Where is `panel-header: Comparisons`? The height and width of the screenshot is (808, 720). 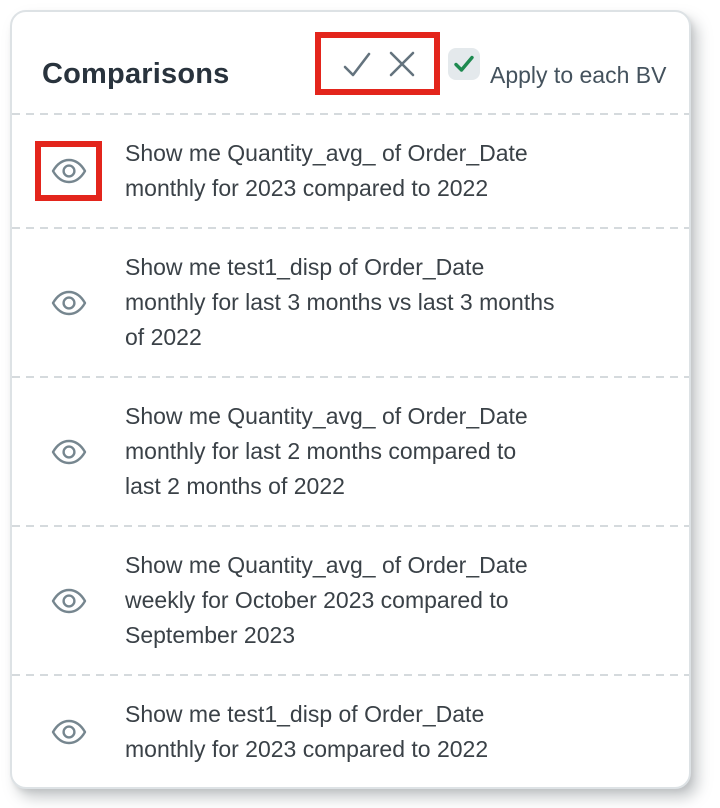 panel-header: Comparisons is located at coordinates (350, 62).